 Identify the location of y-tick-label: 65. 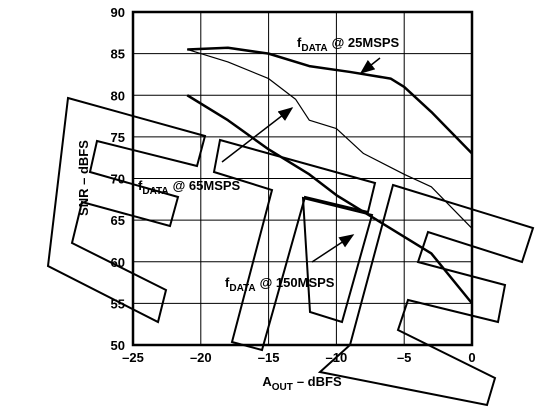
(118, 220).